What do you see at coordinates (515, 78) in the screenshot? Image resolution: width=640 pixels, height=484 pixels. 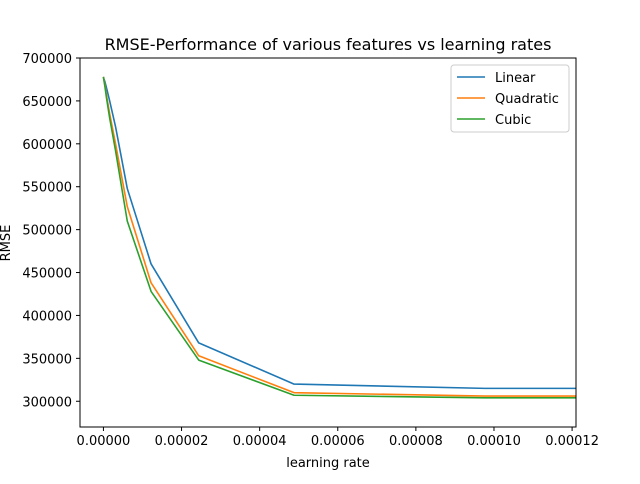 I see `legend-label-linear: Linear` at bounding box center [515, 78].